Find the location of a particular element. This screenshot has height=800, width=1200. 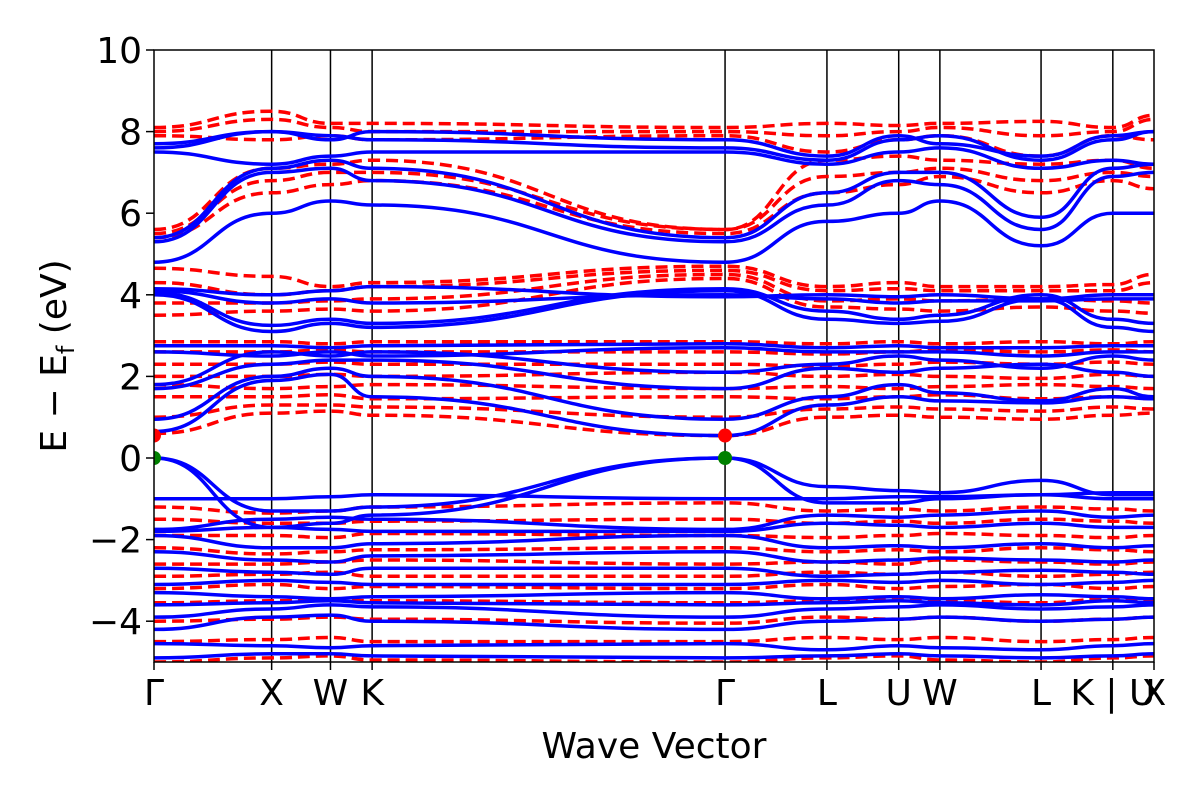

x-tick-label-0: Γ is located at coordinates (154, 693).